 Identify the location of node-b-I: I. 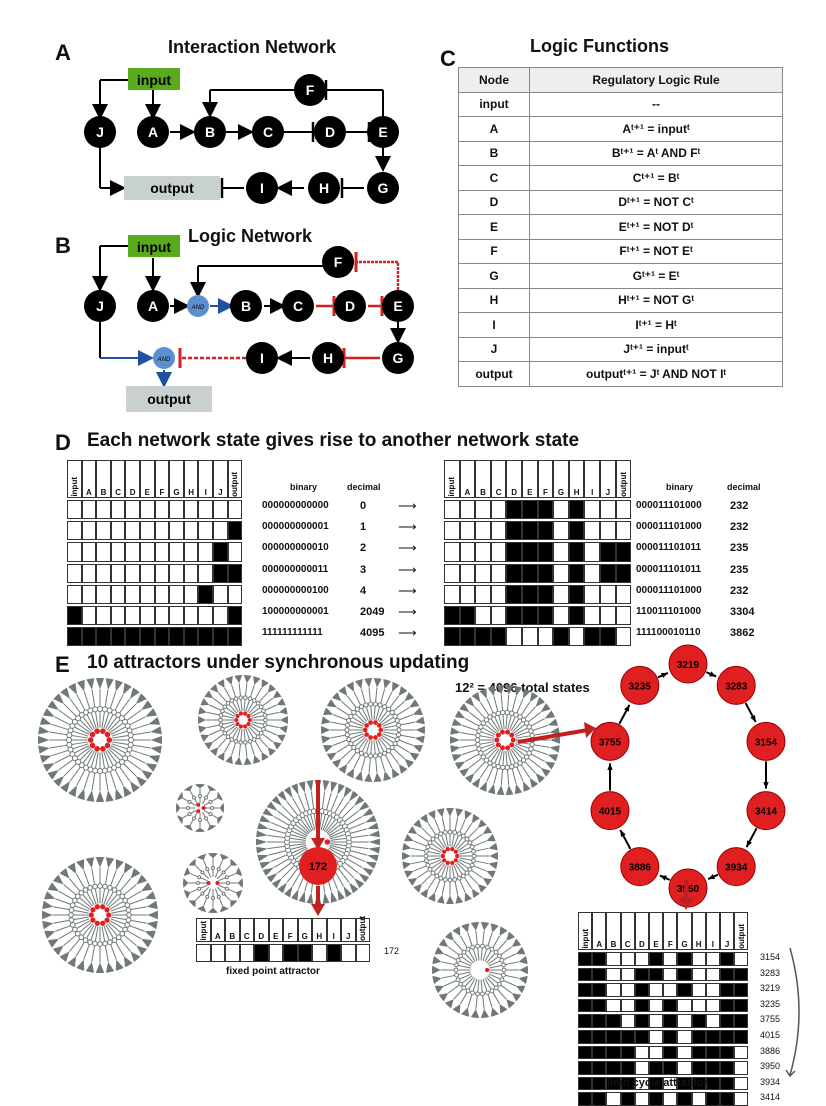
(262, 358).